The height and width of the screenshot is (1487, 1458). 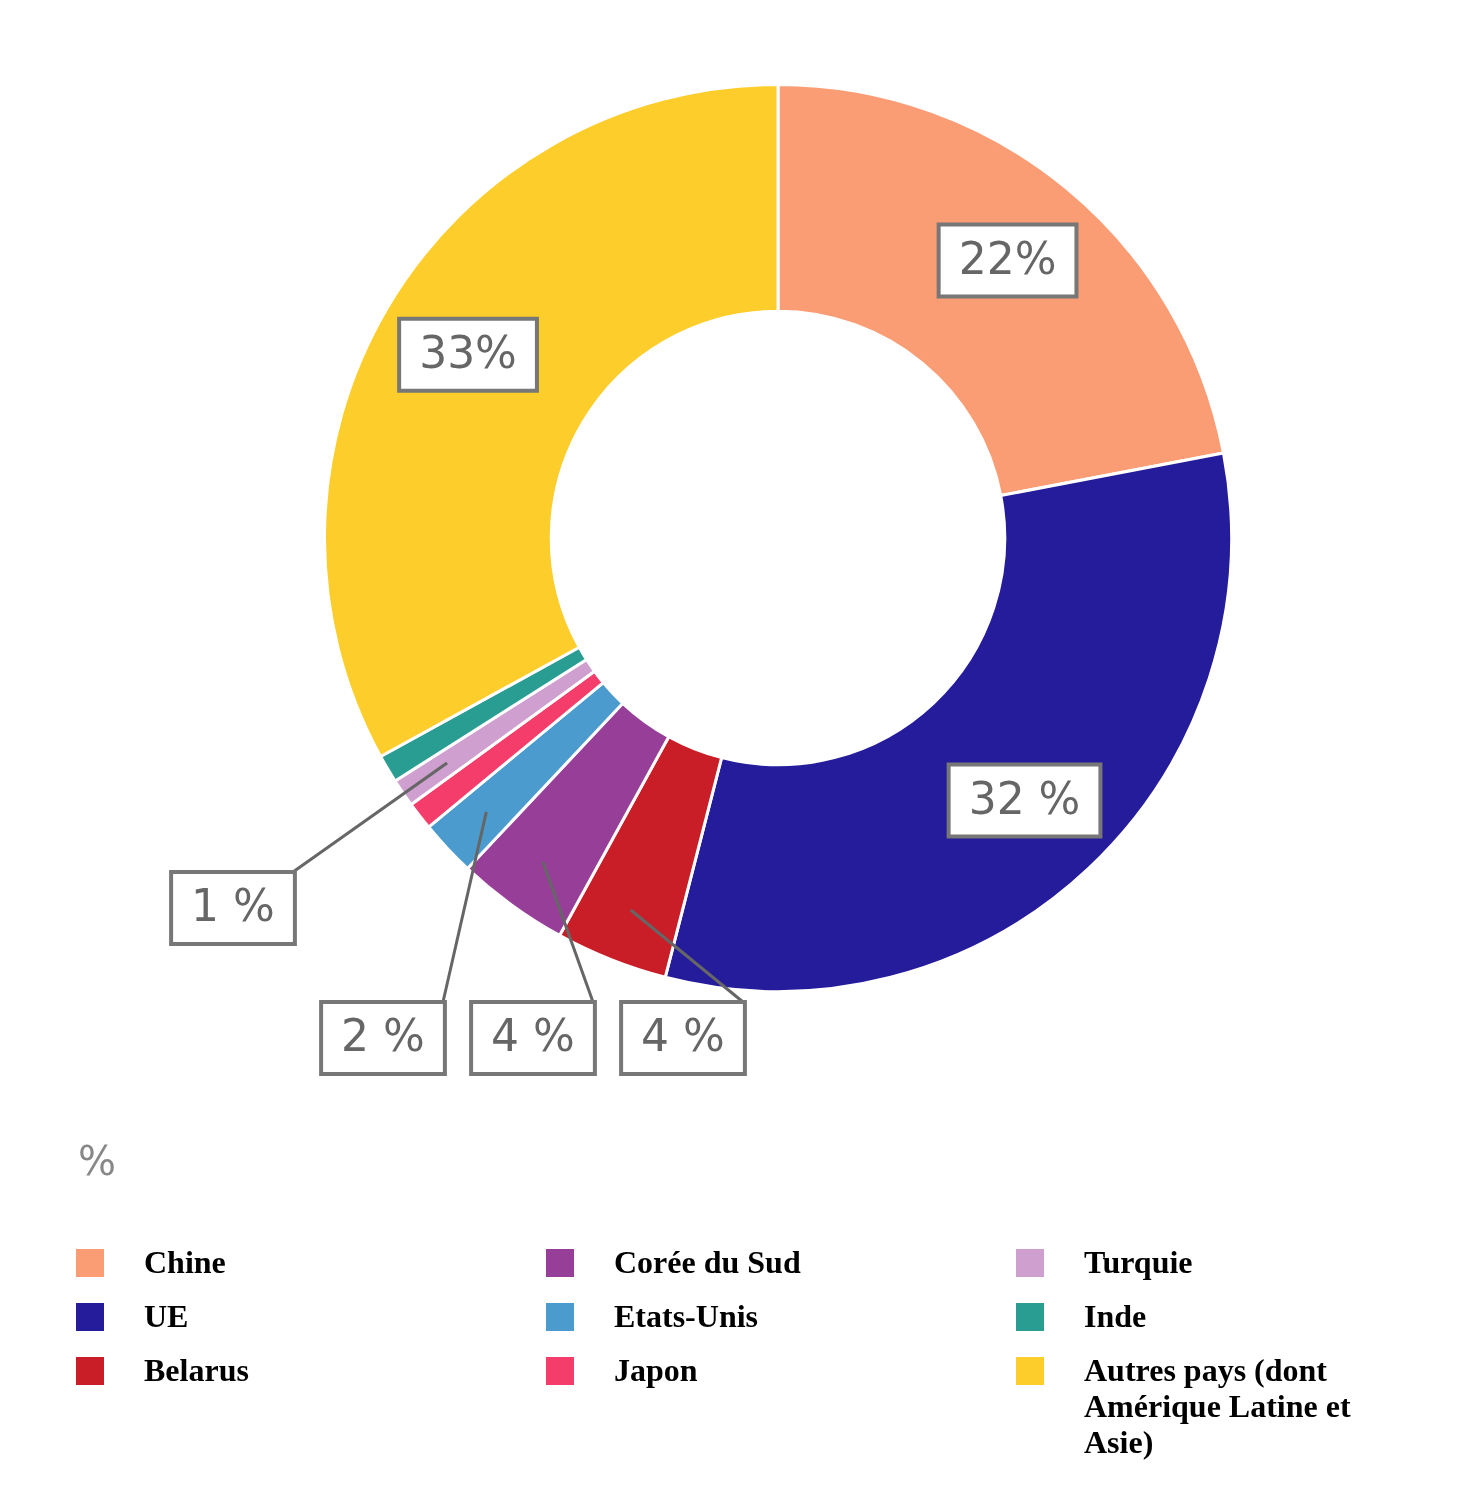 What do you see at coordinates (1218, 1406) in the screenshot?
I see `legend-label: Autres pays (dont Amérique Latine et Asie)` at bounding box center [1218, 1406].